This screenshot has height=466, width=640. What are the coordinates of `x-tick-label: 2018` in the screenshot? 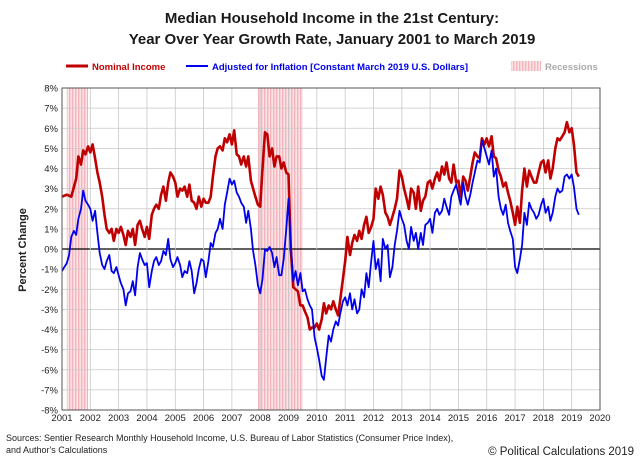 It's located at (543, 418).